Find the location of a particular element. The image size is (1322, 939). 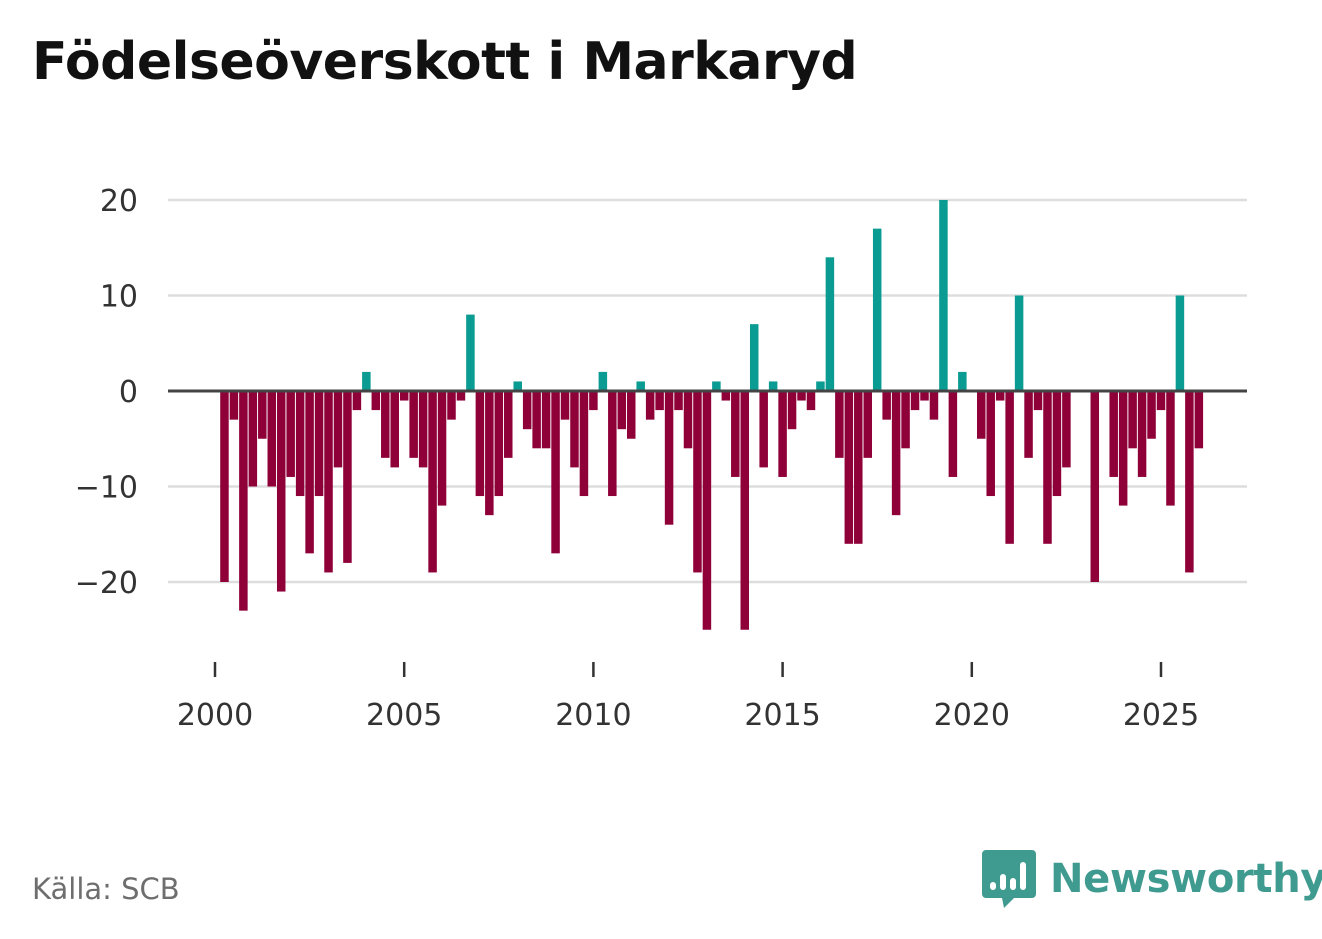

y-axis: 20 10 0 −10 −20 is located at coordinates (106, 392).